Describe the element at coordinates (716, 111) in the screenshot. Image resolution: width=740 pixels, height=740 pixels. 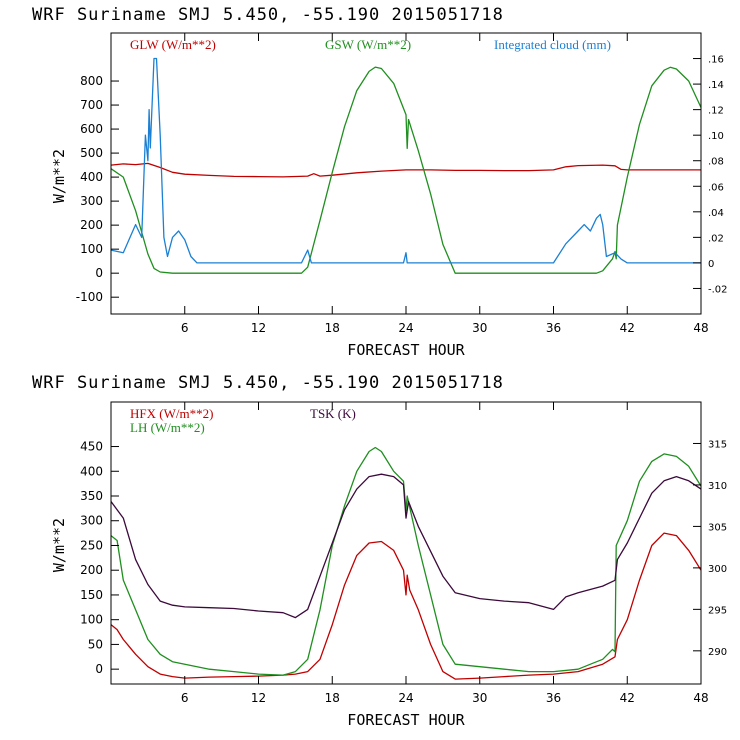
I see `y2-tick-label: .12` at that location.